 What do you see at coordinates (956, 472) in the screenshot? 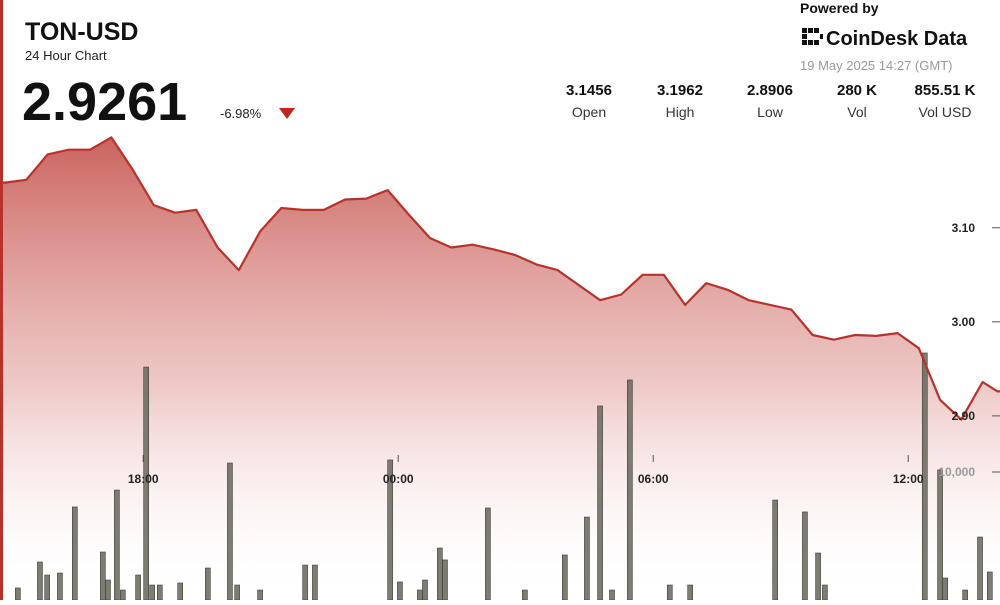
I see `y2-tick-label: 10,000` at bounding box center [956, 472].